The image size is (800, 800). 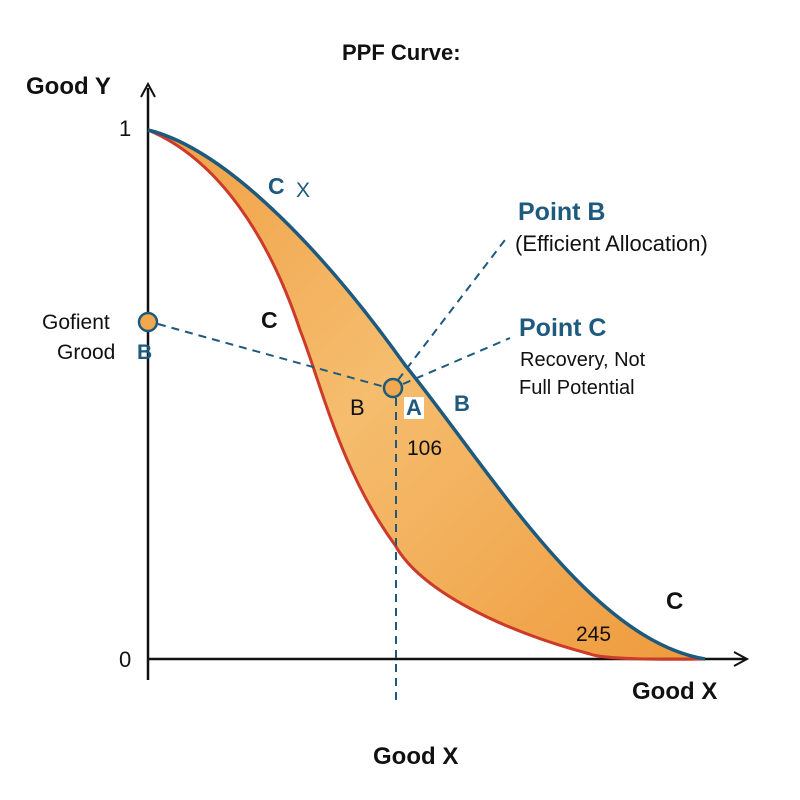 What do you see at coordinates (611, 243) in the screenshot?
I see `point-b-description: (Efficient Allocation)` at bounding box center [611, 243].